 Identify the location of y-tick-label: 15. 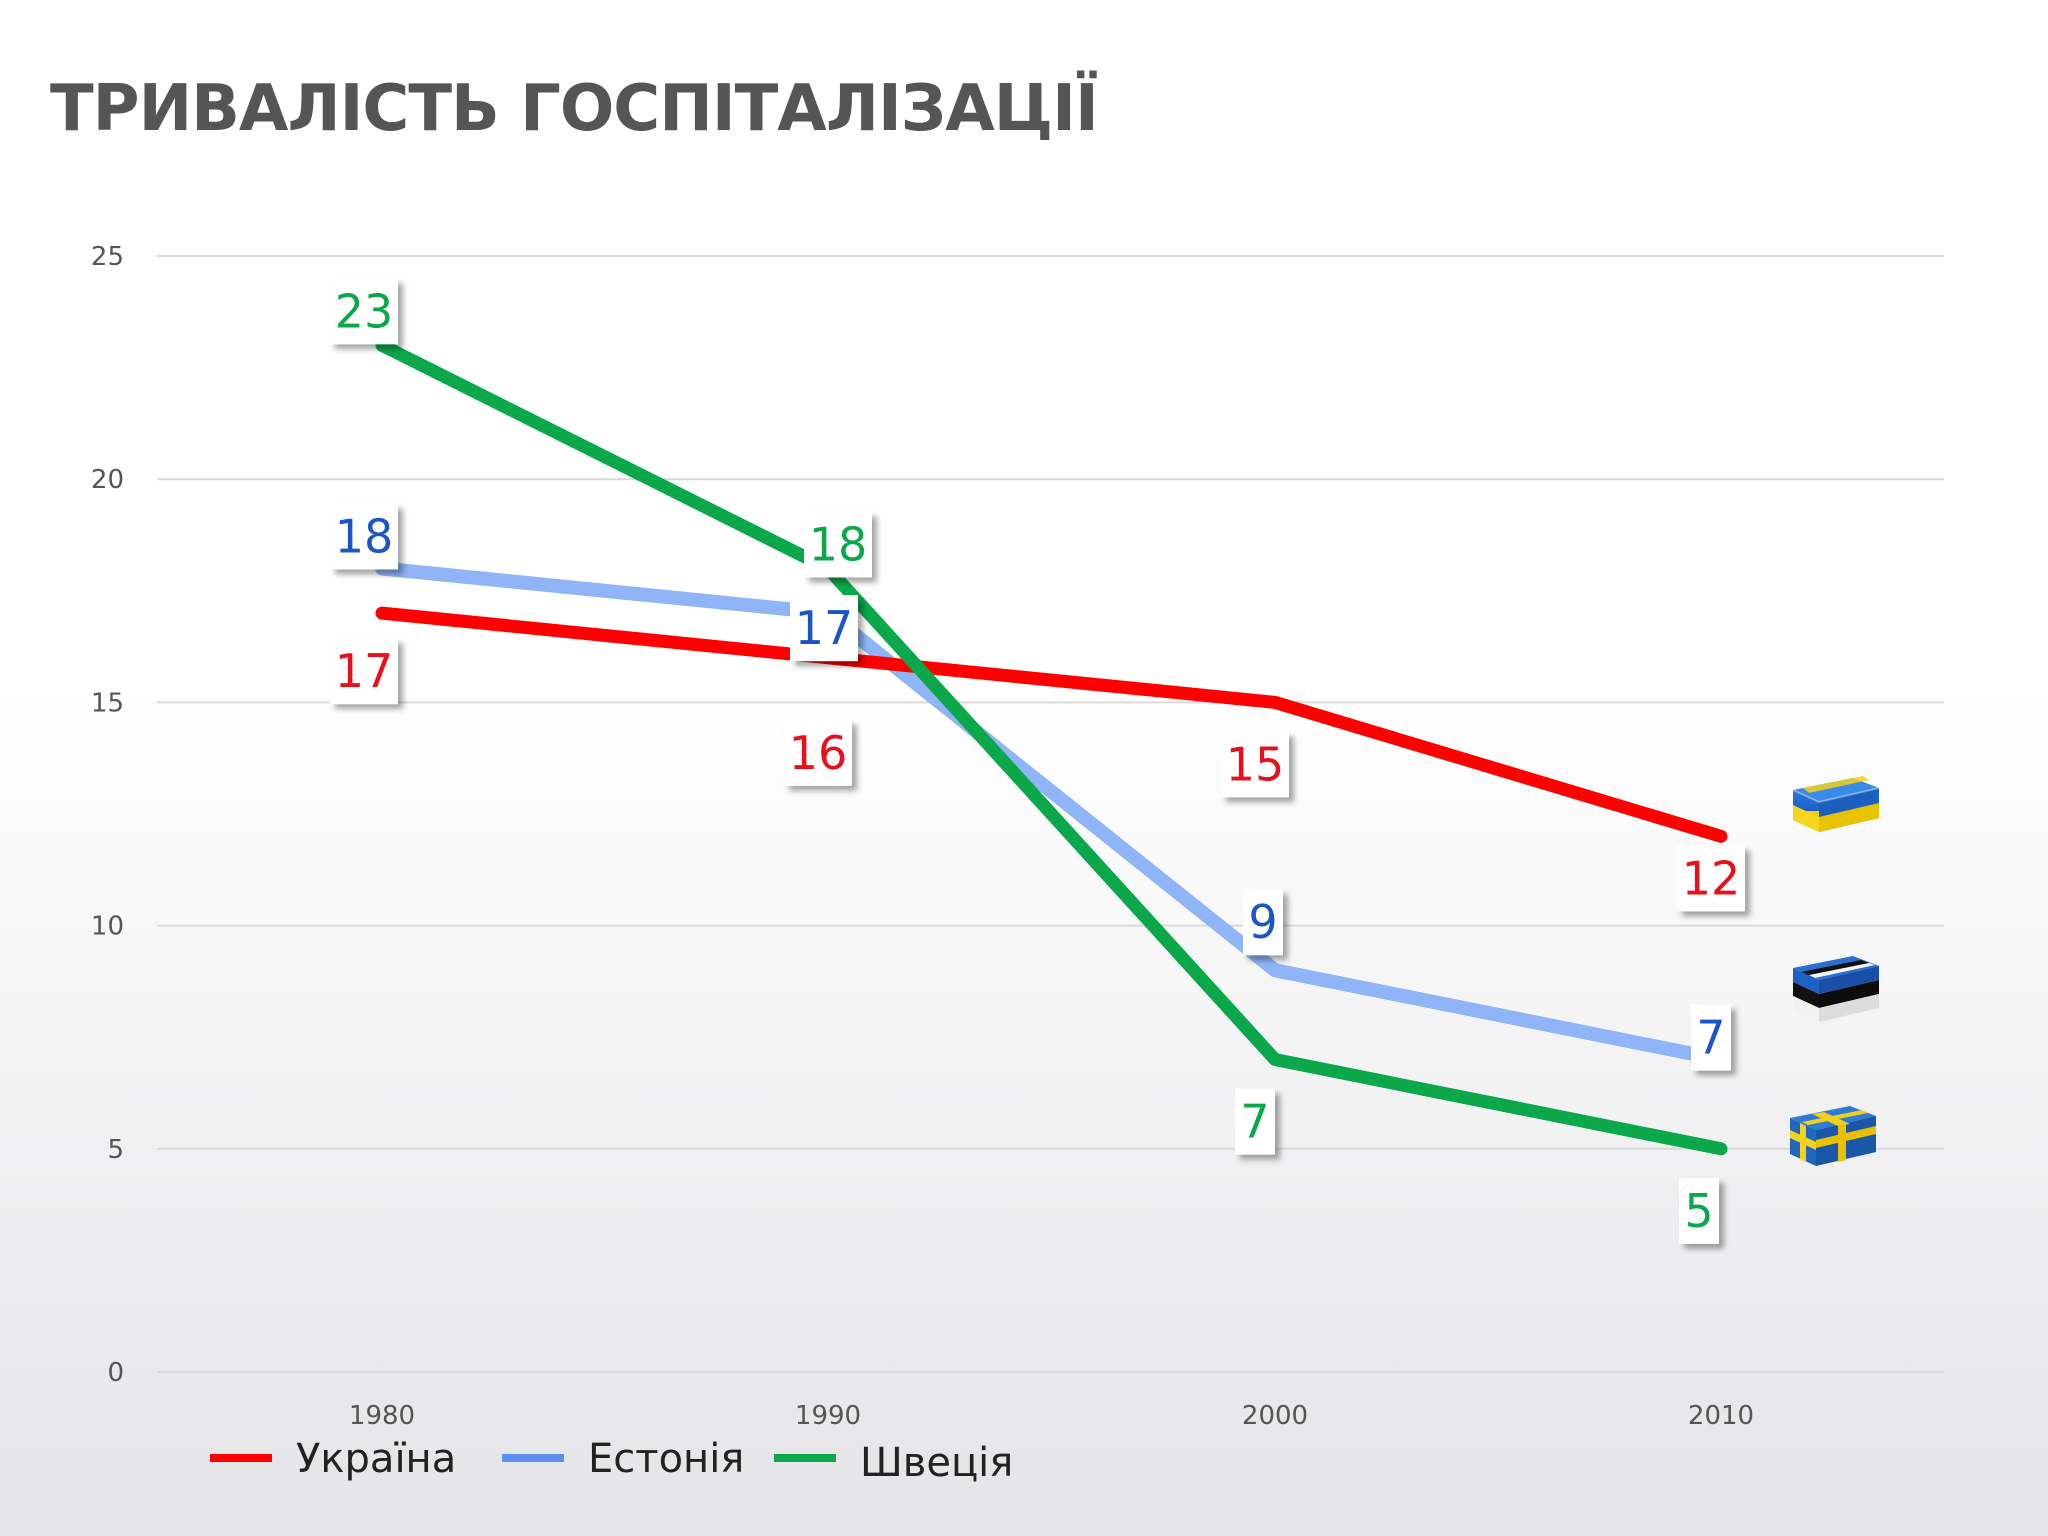
(107, 703).